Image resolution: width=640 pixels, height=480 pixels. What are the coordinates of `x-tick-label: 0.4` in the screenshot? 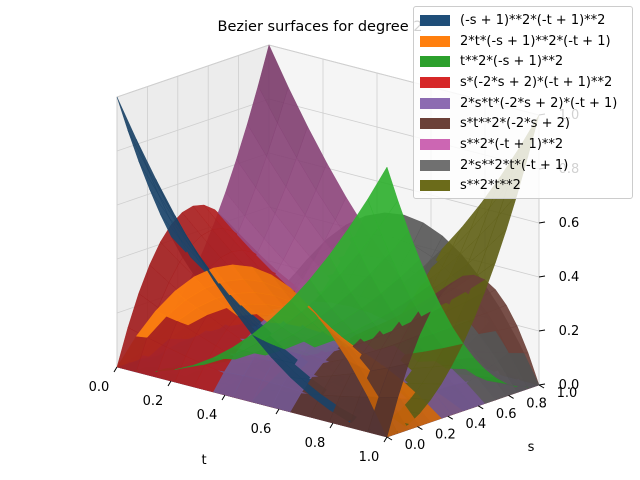 It's located at (207, 415).